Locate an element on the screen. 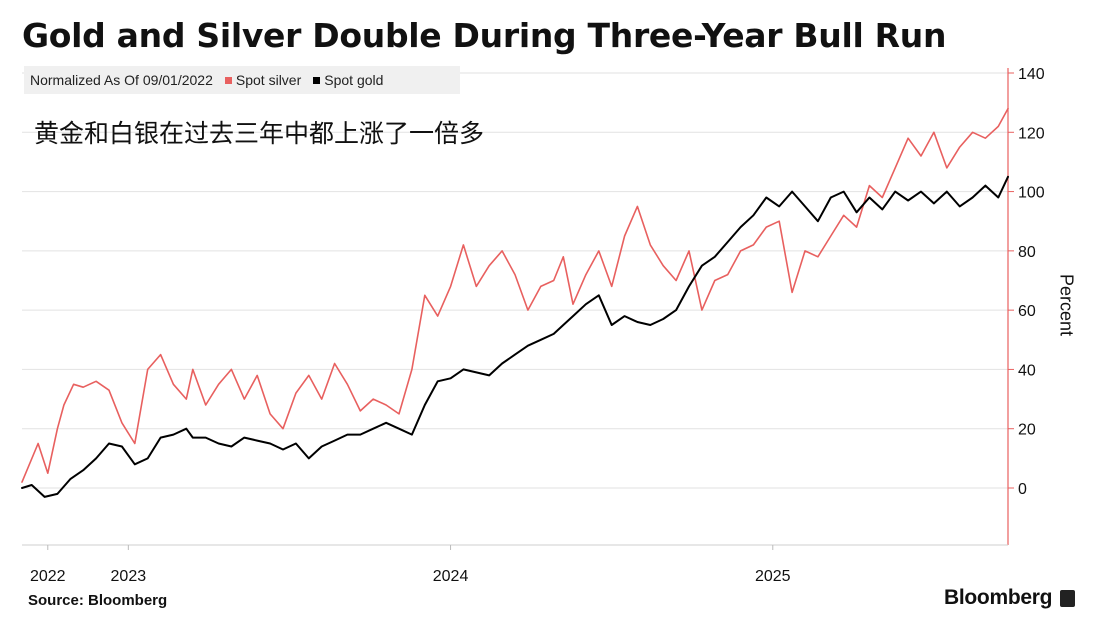  x-tick-label-2025: 2025 is located at coordinates (773, 576).